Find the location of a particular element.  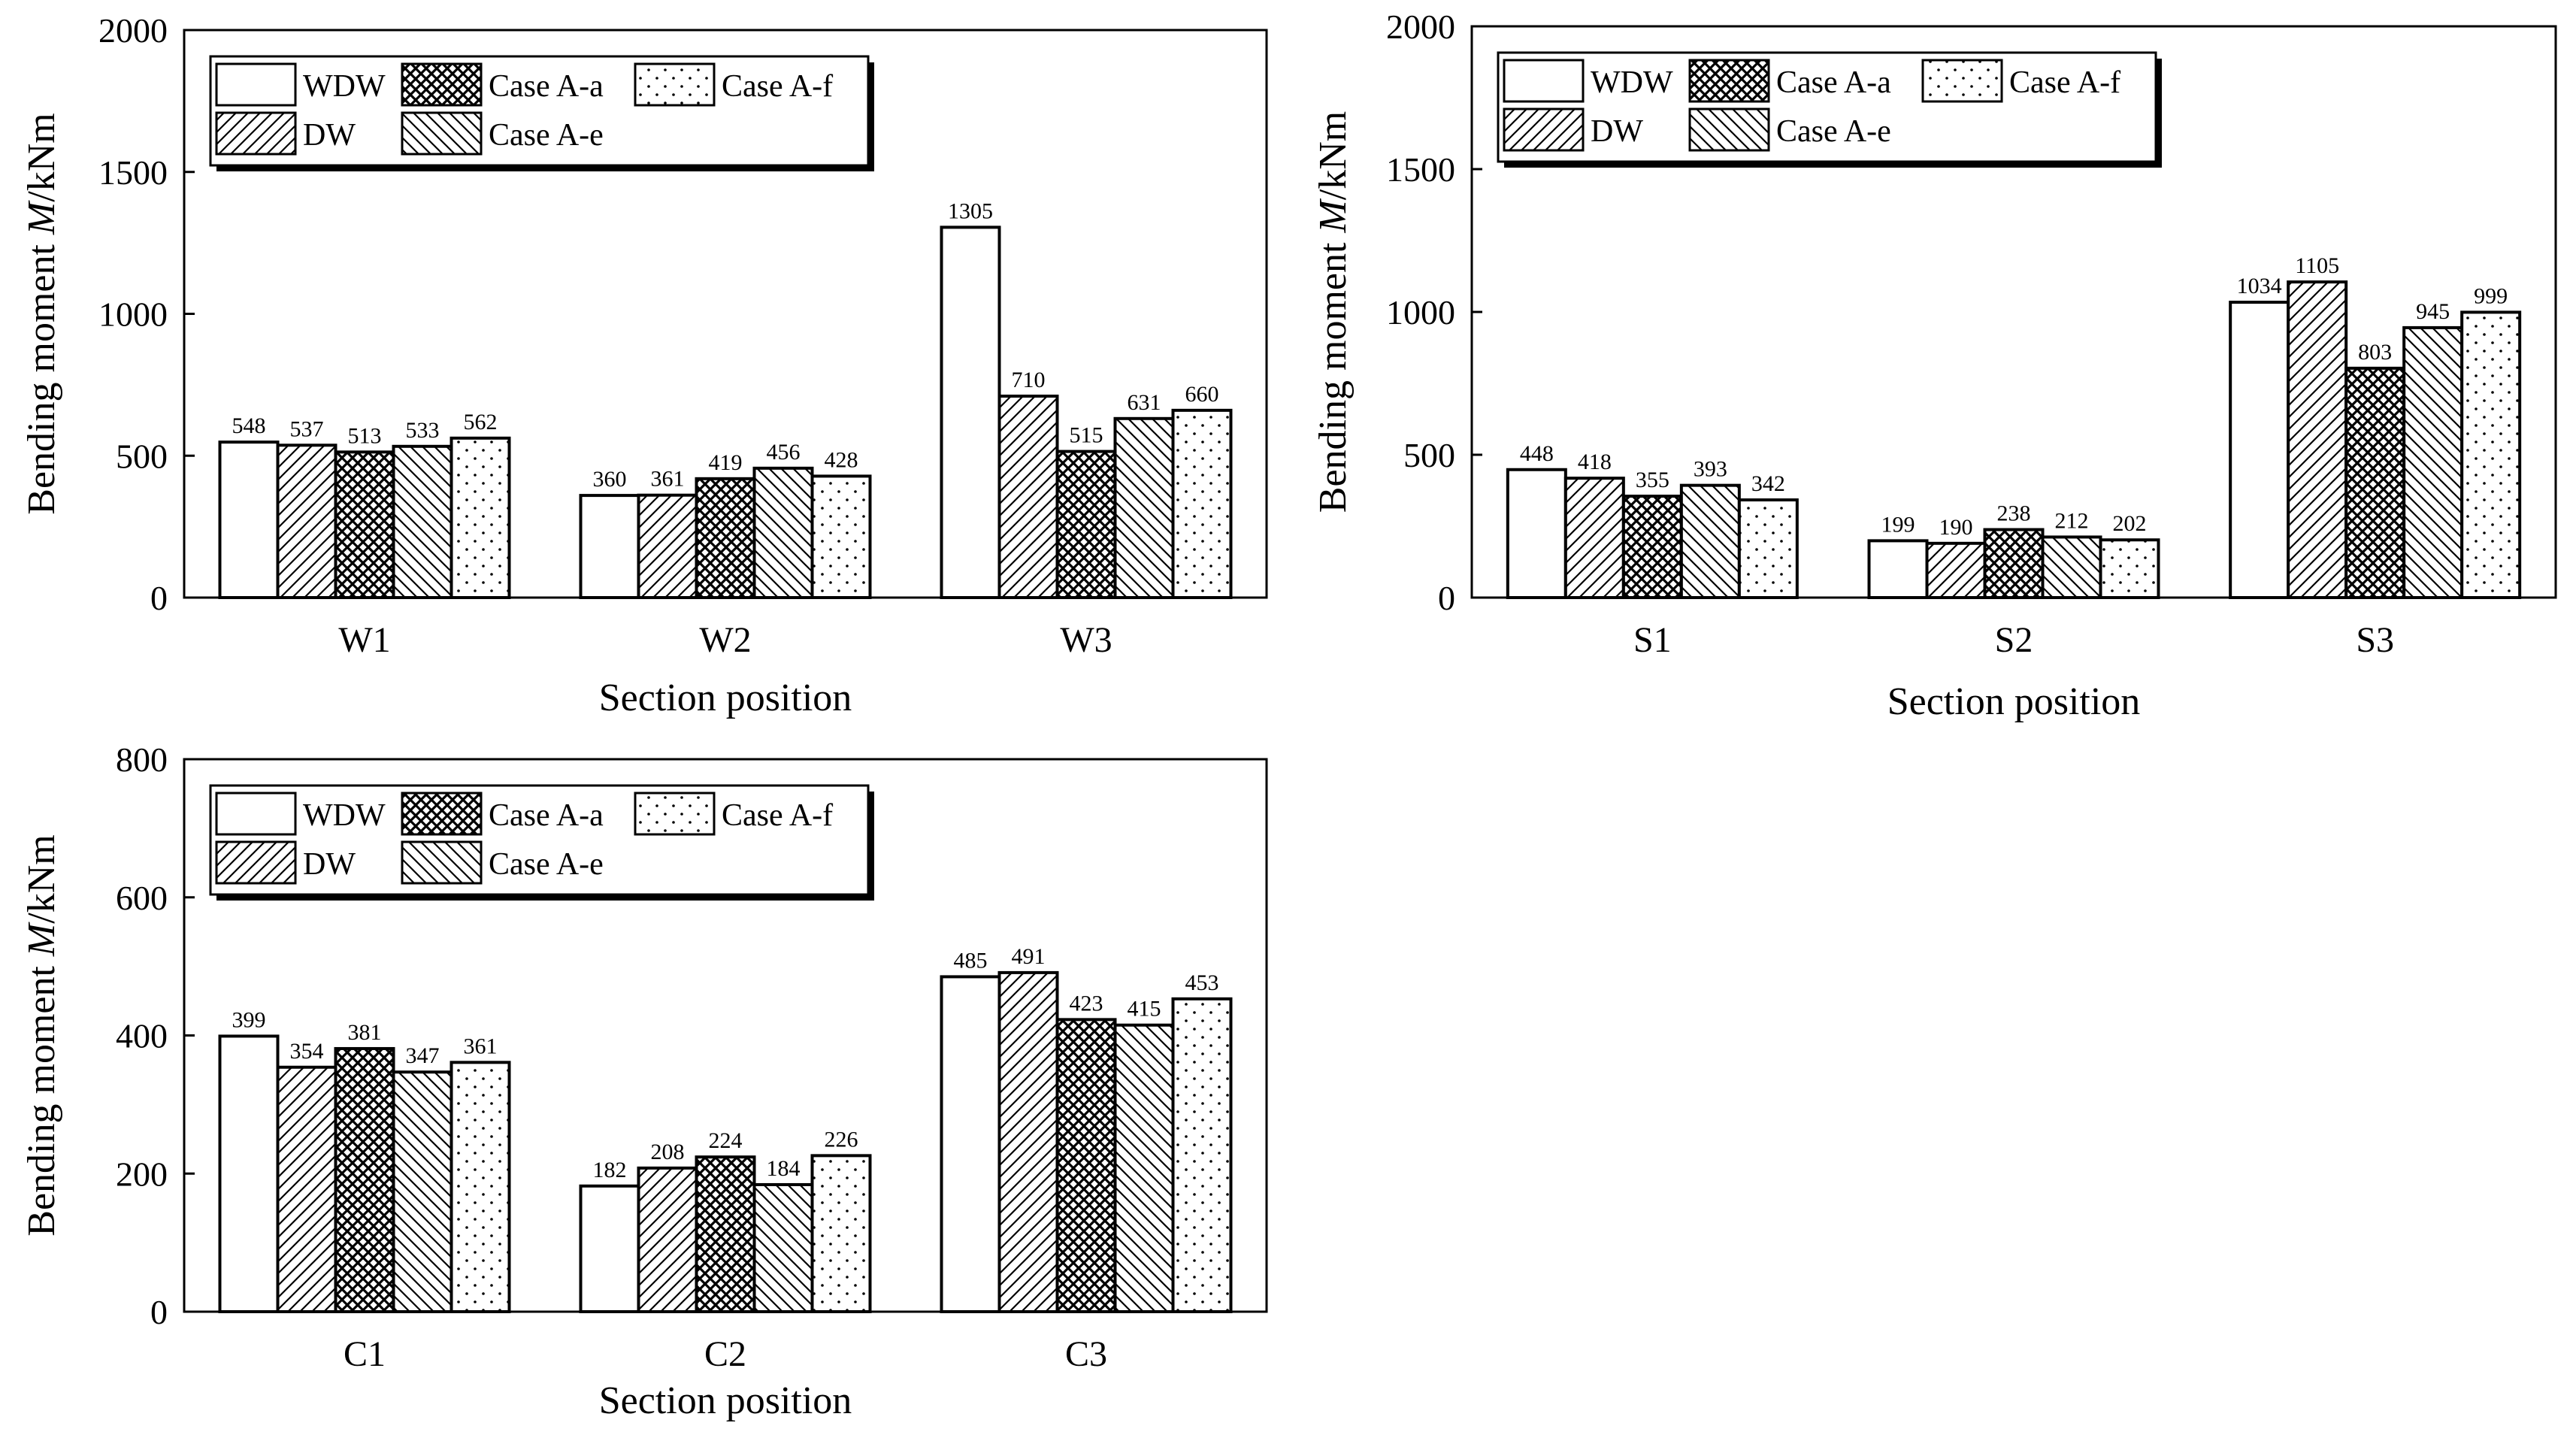

data-label: 533 is located at coordinates (423, 430).